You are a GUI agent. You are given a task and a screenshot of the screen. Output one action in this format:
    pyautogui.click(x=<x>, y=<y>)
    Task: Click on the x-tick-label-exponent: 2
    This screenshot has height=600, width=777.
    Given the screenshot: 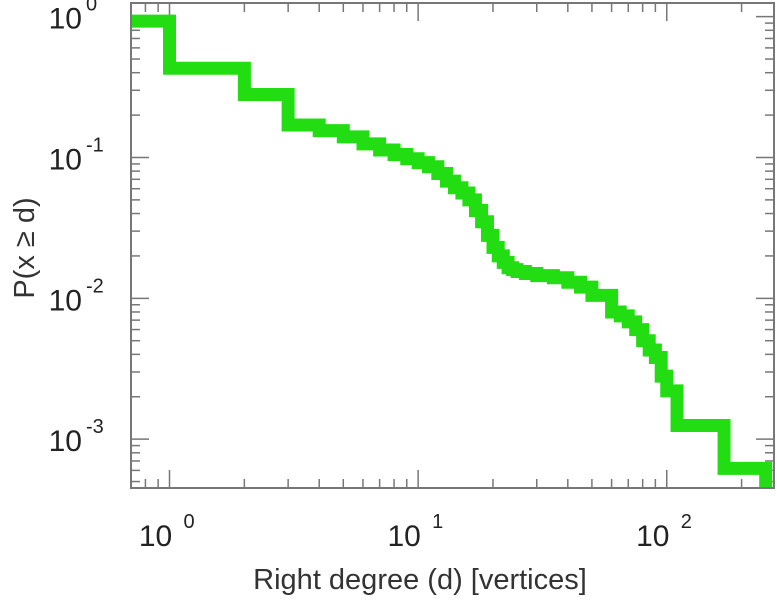 What is the action you would take?
    pyautogui.click(x=686, y=522)
    